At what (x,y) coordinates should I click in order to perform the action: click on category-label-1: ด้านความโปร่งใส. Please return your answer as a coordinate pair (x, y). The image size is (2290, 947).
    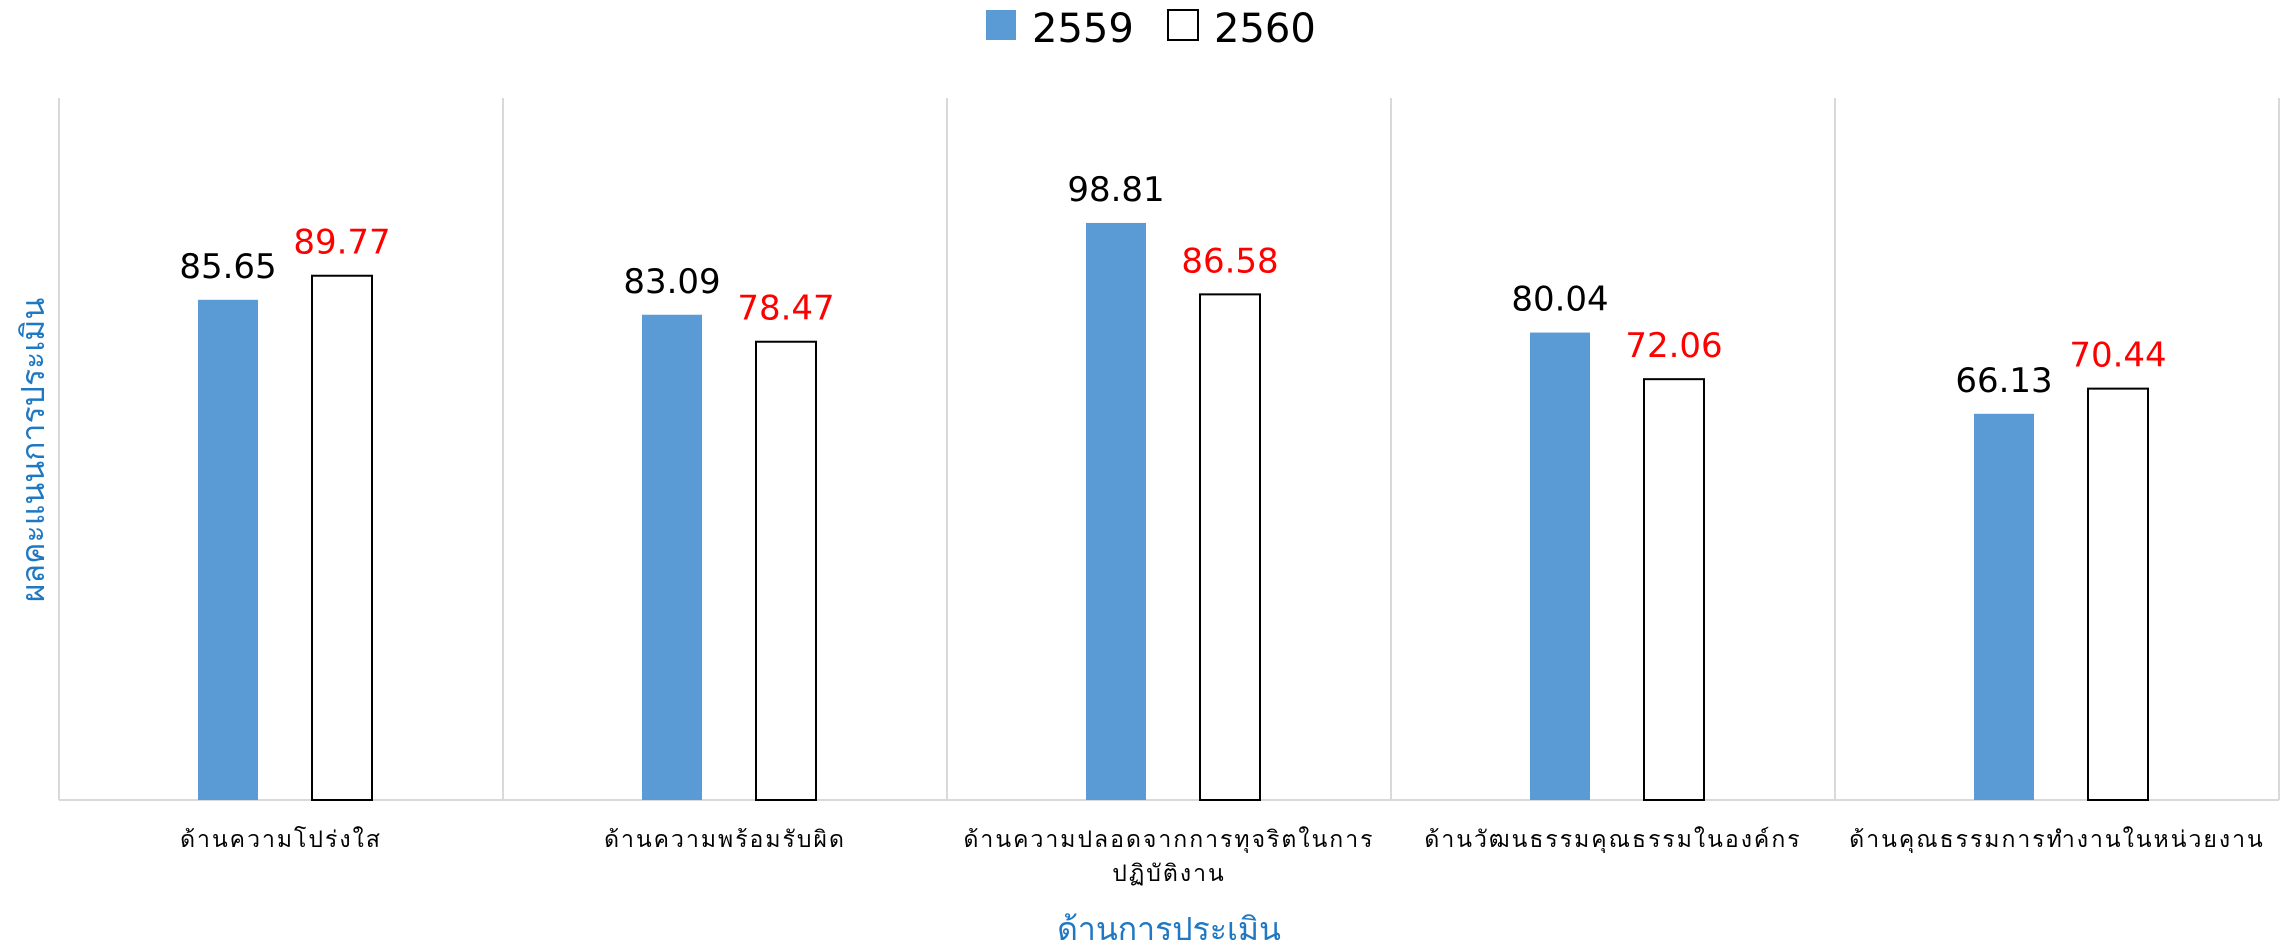
    Looking at the image, I should click on (281, 839).